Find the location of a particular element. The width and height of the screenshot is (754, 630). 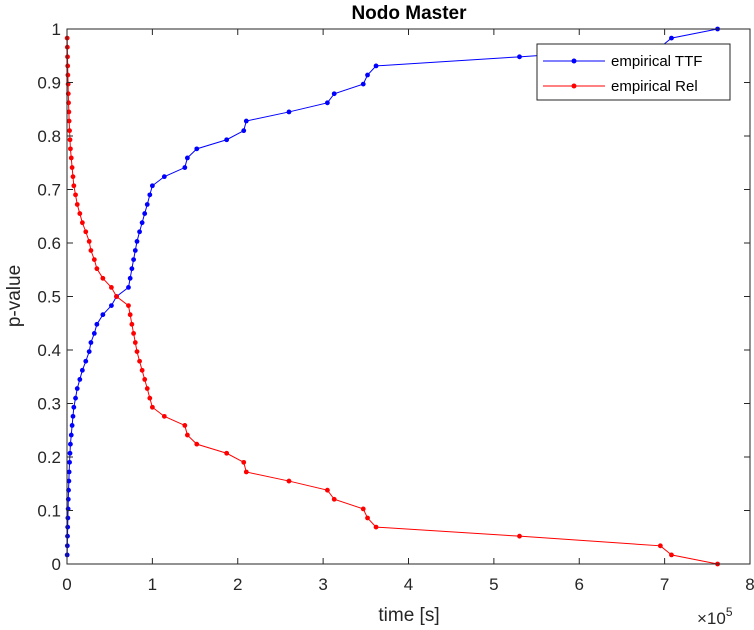

y-tick-label: 0.3 is located at coordinates (49, 404).